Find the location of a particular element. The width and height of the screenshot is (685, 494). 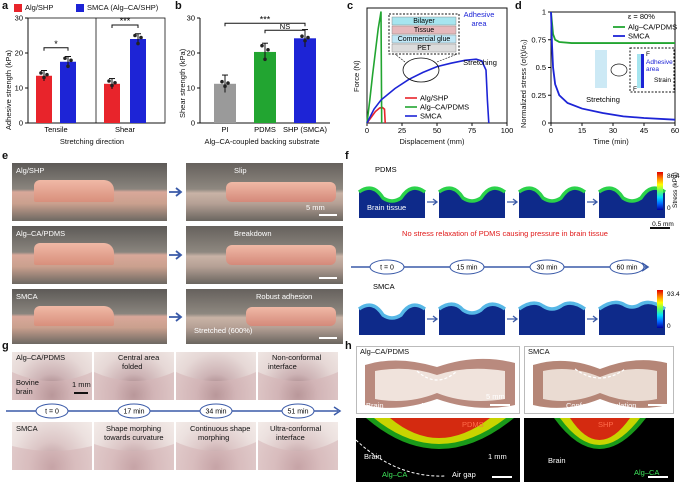

panel-e-arrow is located at coordinates (176, 316).